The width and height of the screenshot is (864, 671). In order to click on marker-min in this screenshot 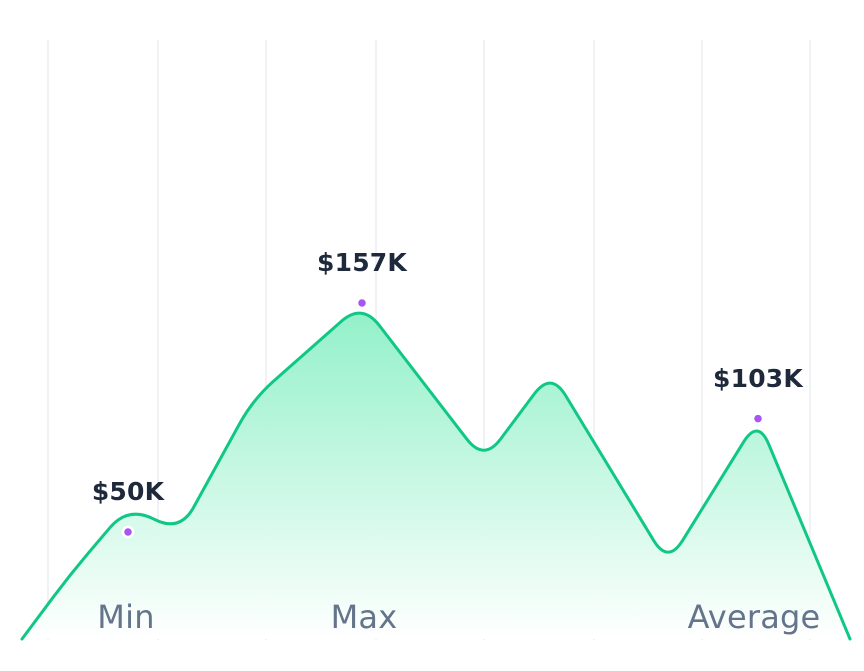, I will do `click(128, 532)`.